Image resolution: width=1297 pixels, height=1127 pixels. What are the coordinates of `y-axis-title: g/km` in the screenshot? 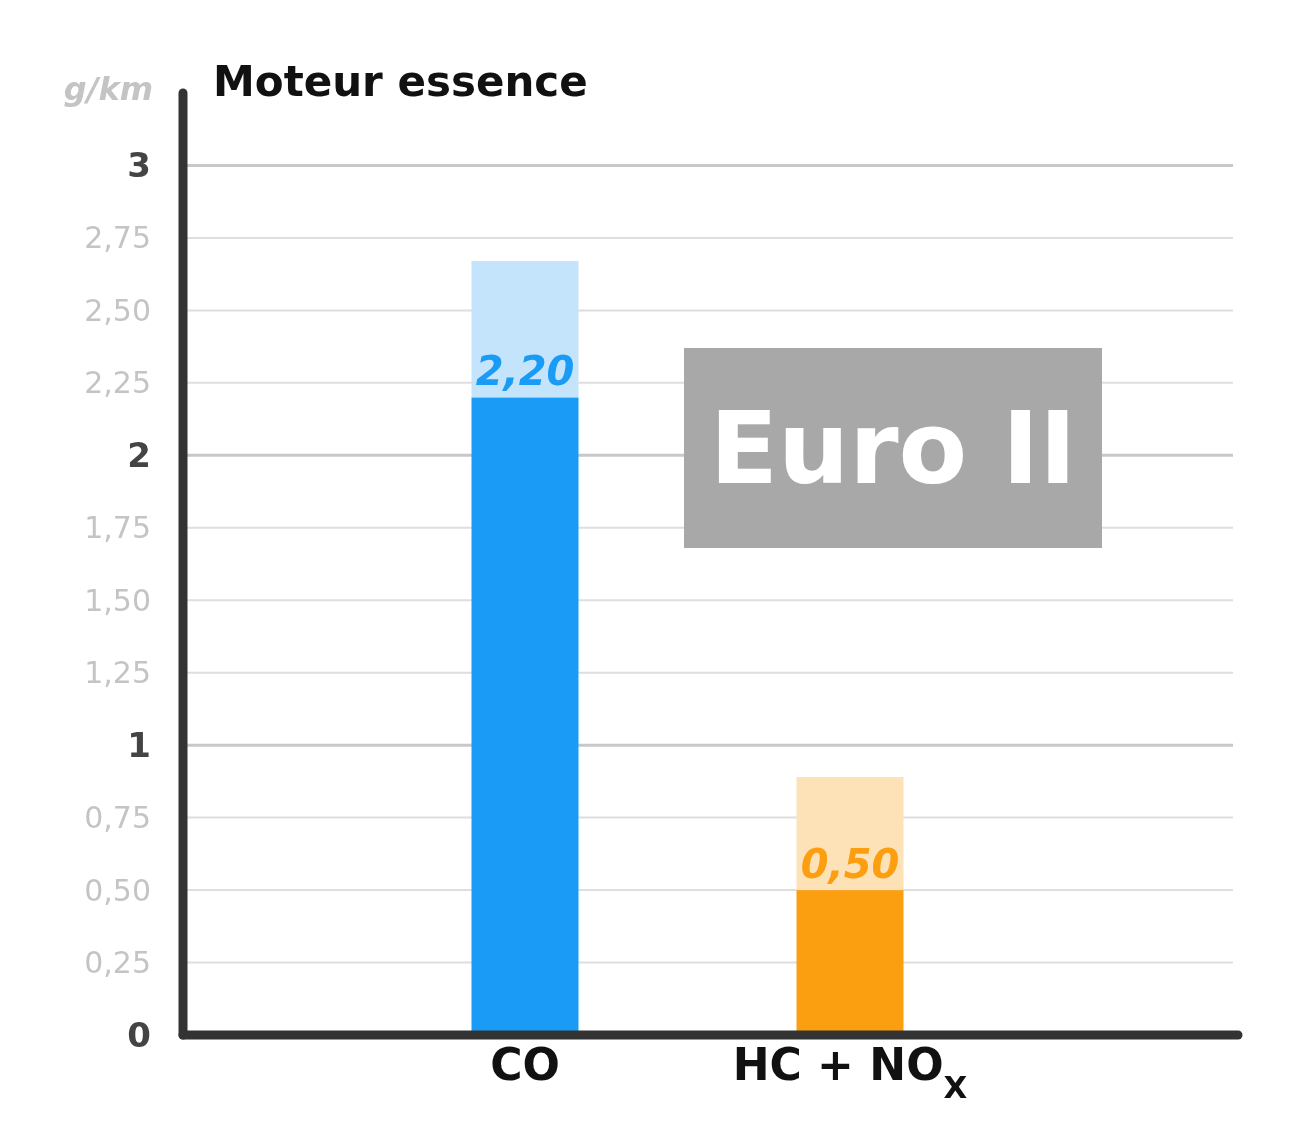 It's located at (108, 89).